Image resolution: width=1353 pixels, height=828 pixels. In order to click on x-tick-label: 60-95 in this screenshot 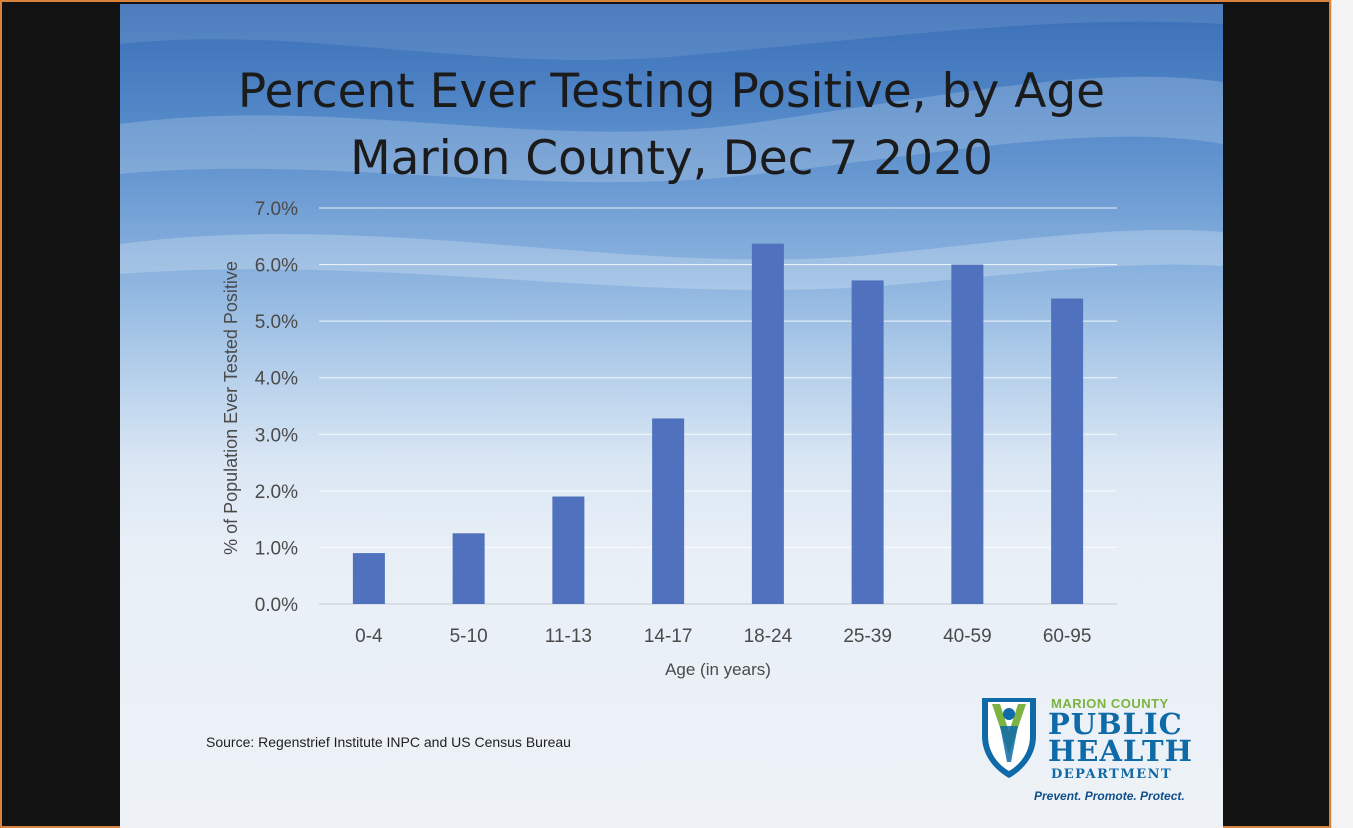, I will do `click(1067, 636)`.